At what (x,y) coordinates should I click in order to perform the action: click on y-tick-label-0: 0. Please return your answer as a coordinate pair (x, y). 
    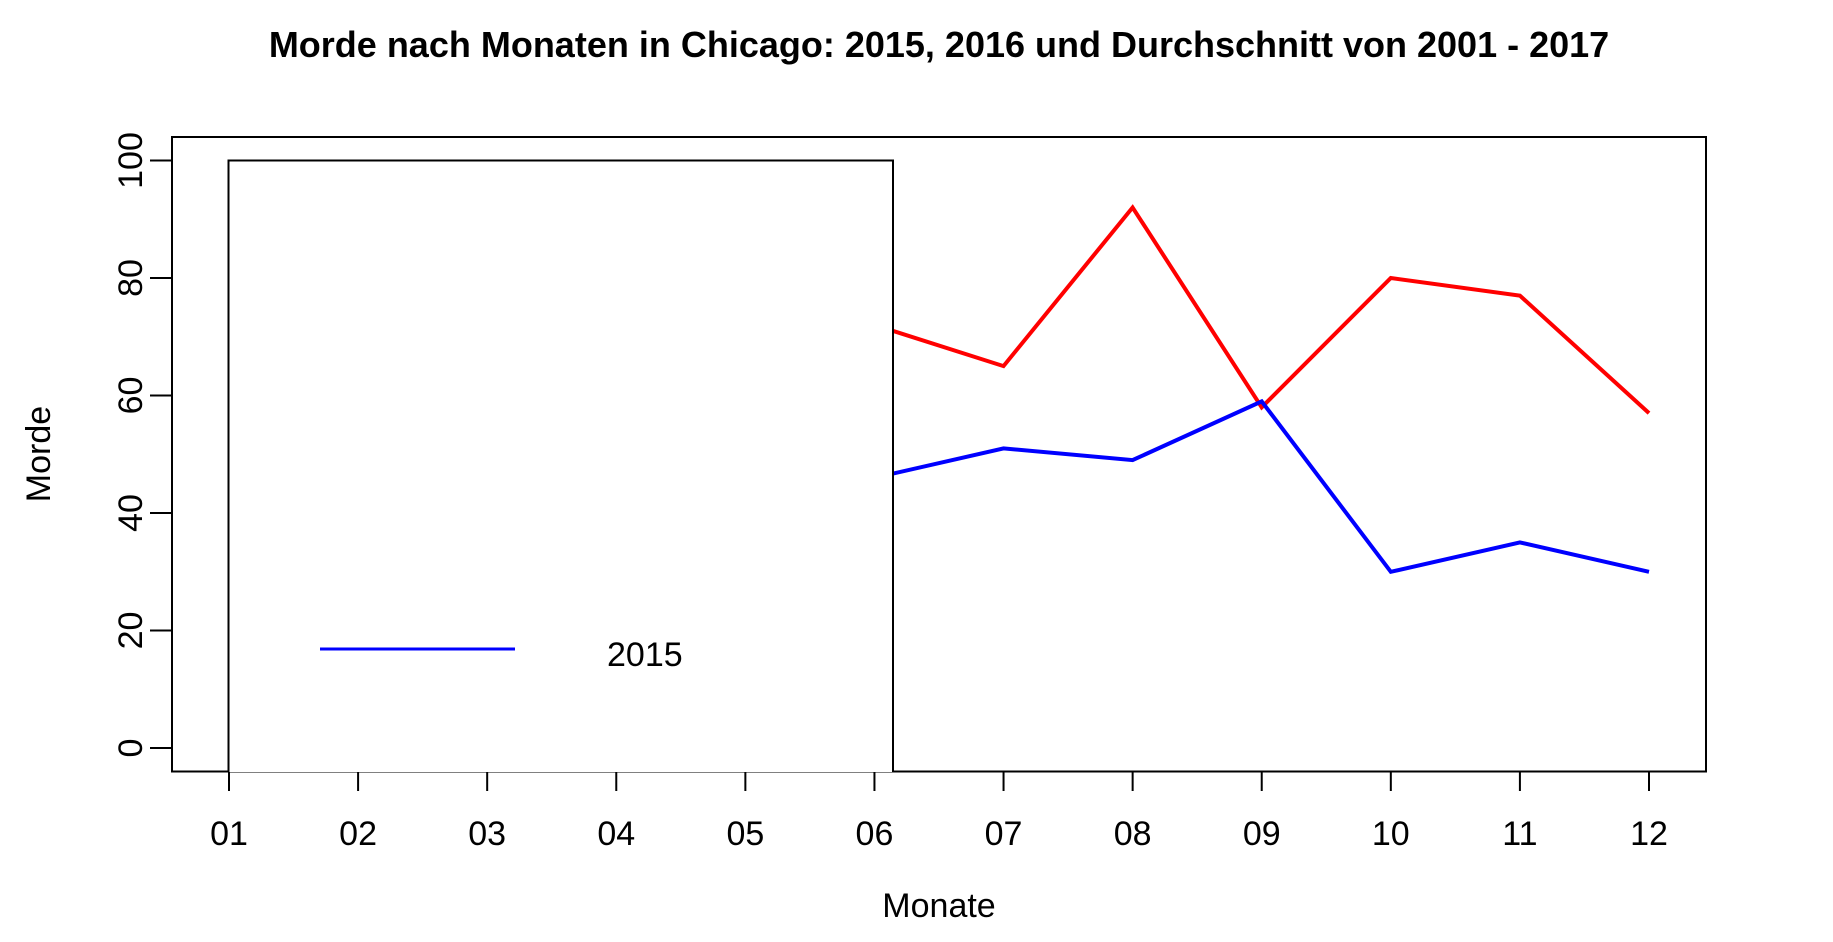
    Looking at the image, I should click on (131, 748).